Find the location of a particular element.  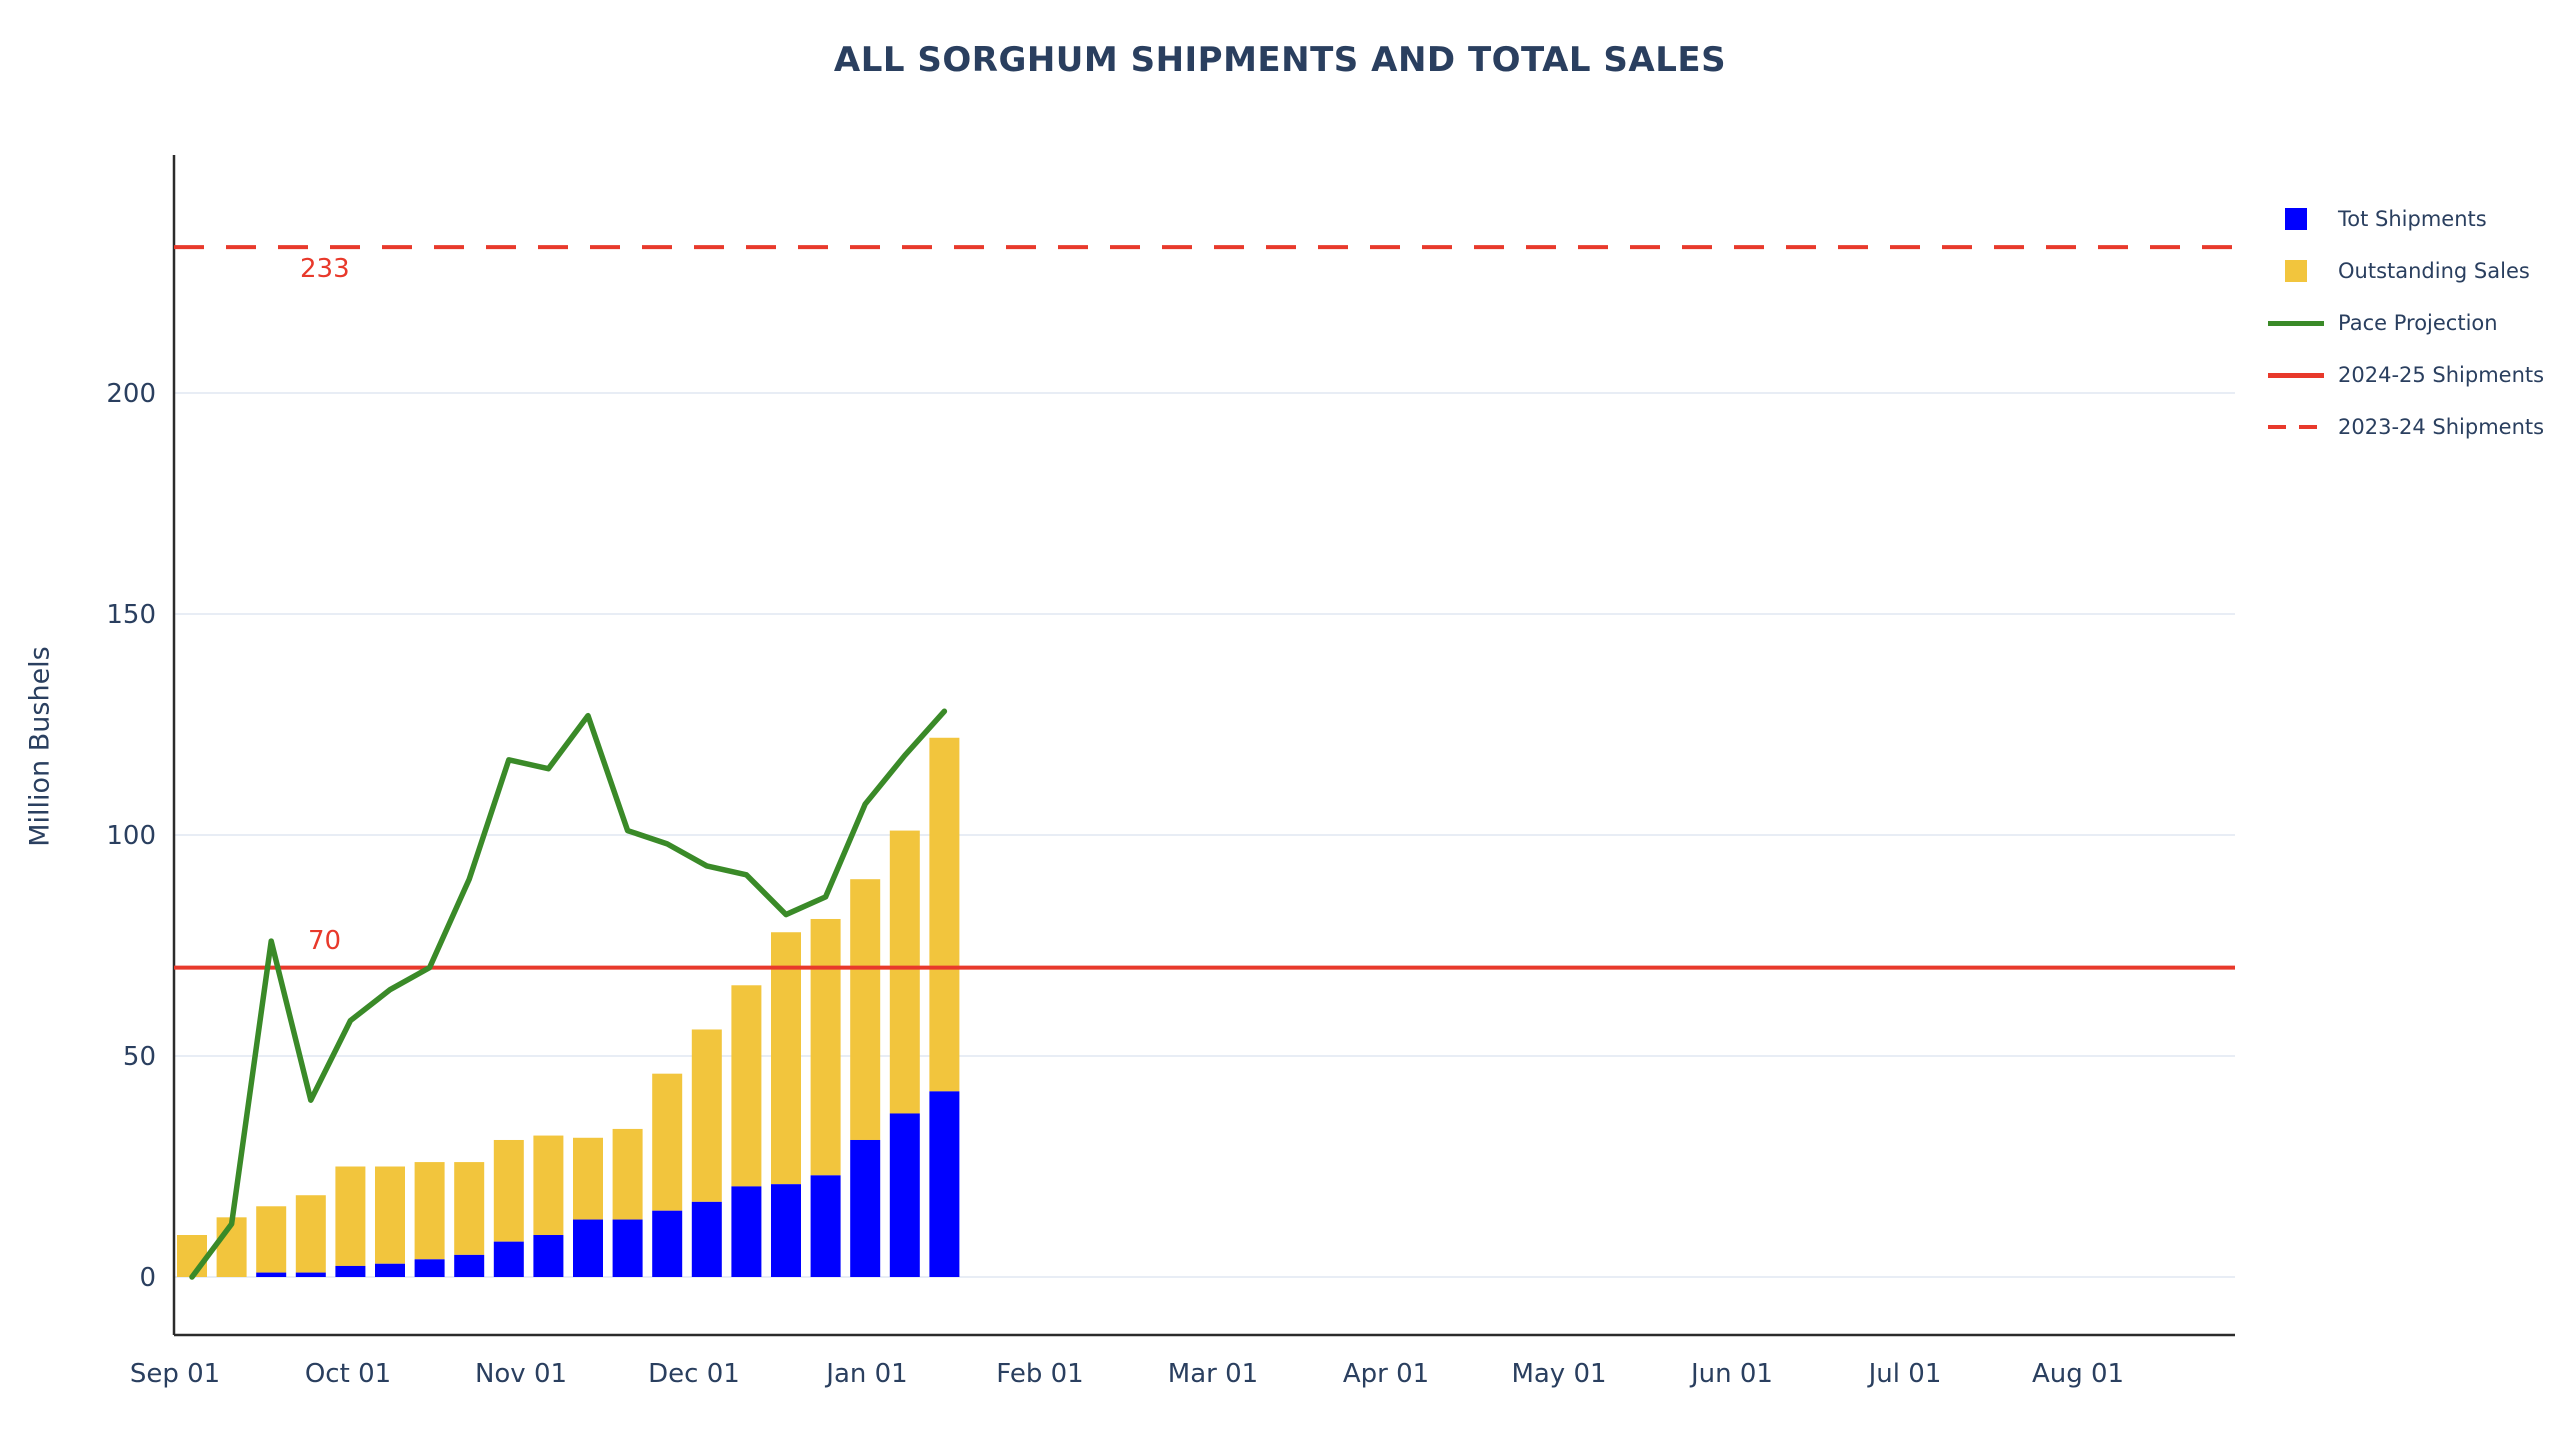

legend-item-tot-shipments: Tot Shipments is located at coordinates (2414, 219).